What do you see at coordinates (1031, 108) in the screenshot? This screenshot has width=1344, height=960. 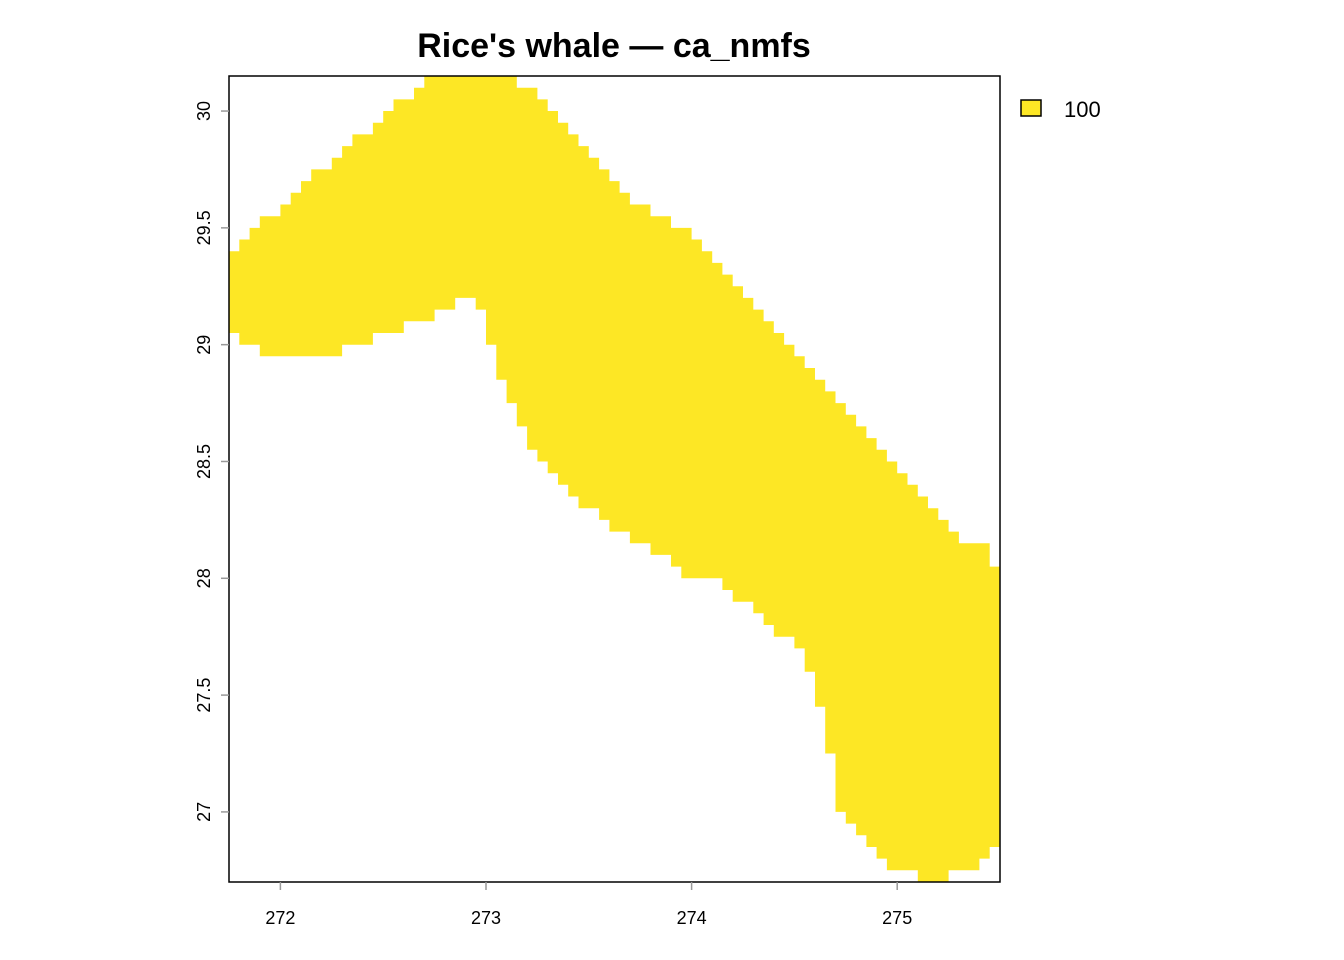 I see `legend-swatch` at bounding box center [1031, 108].